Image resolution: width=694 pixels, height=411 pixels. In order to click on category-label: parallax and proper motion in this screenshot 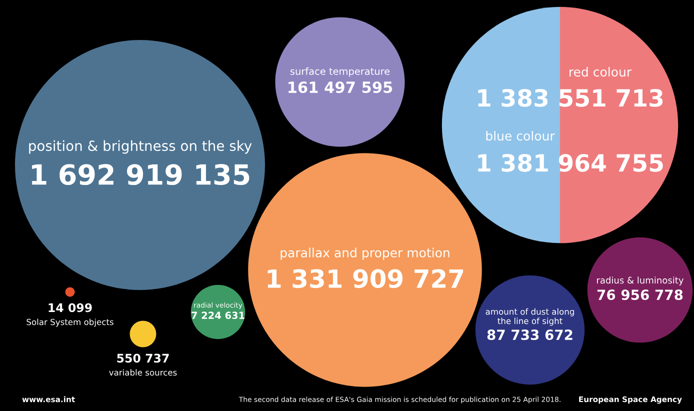, I will do `click(365, 254)`.